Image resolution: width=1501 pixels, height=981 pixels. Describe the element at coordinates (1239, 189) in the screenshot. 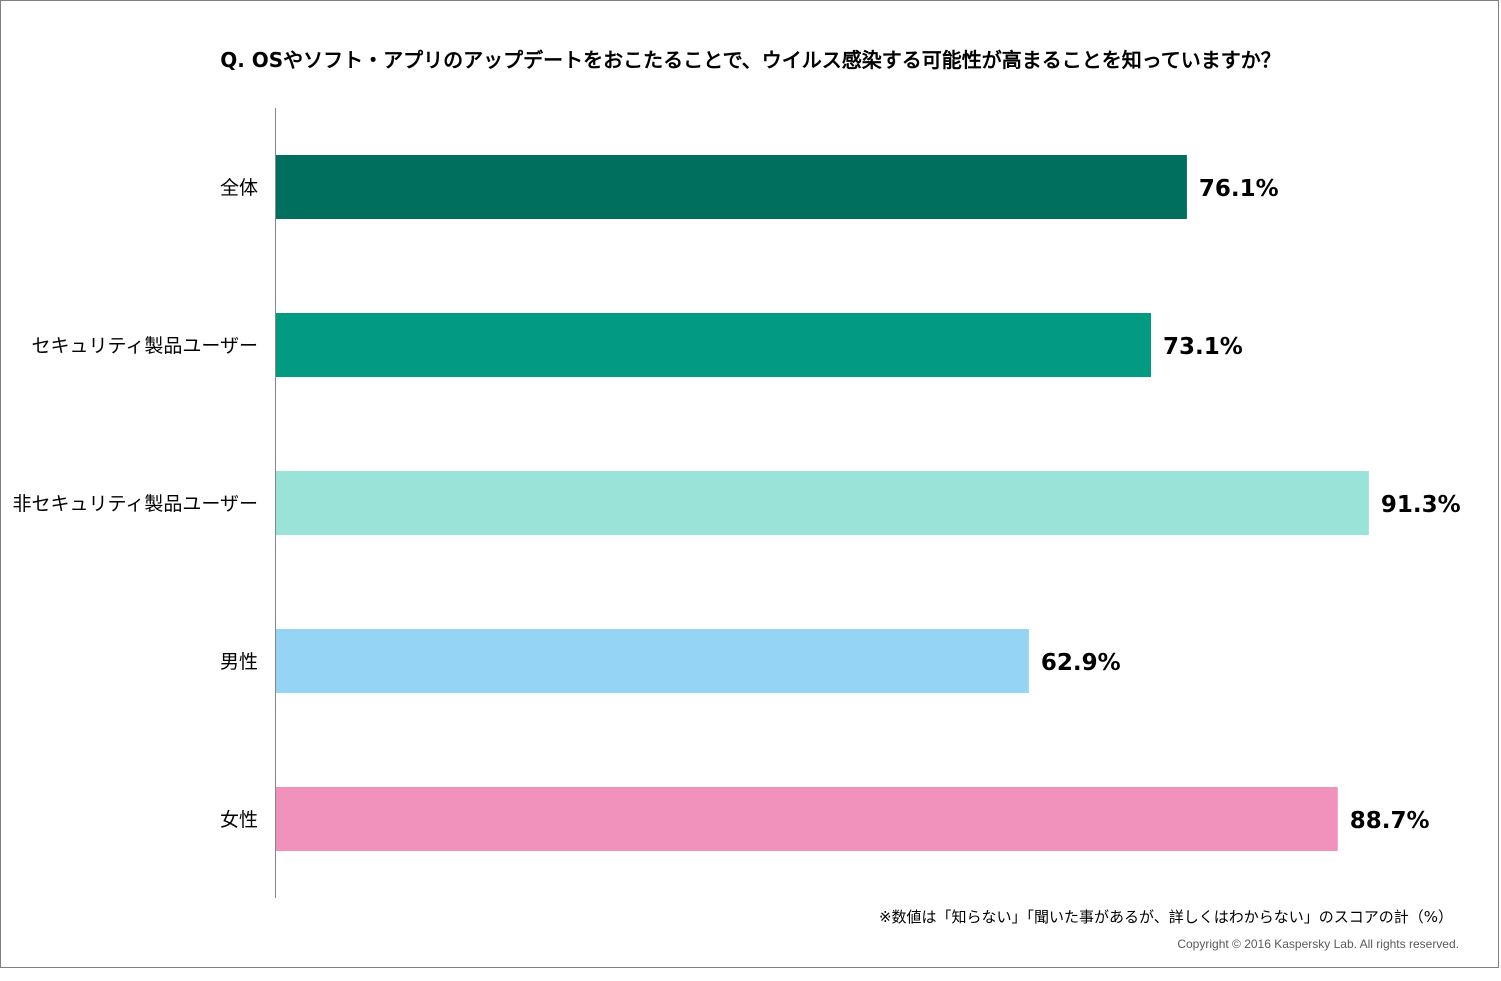

I see `value-label-0: 76.1%` at that location.